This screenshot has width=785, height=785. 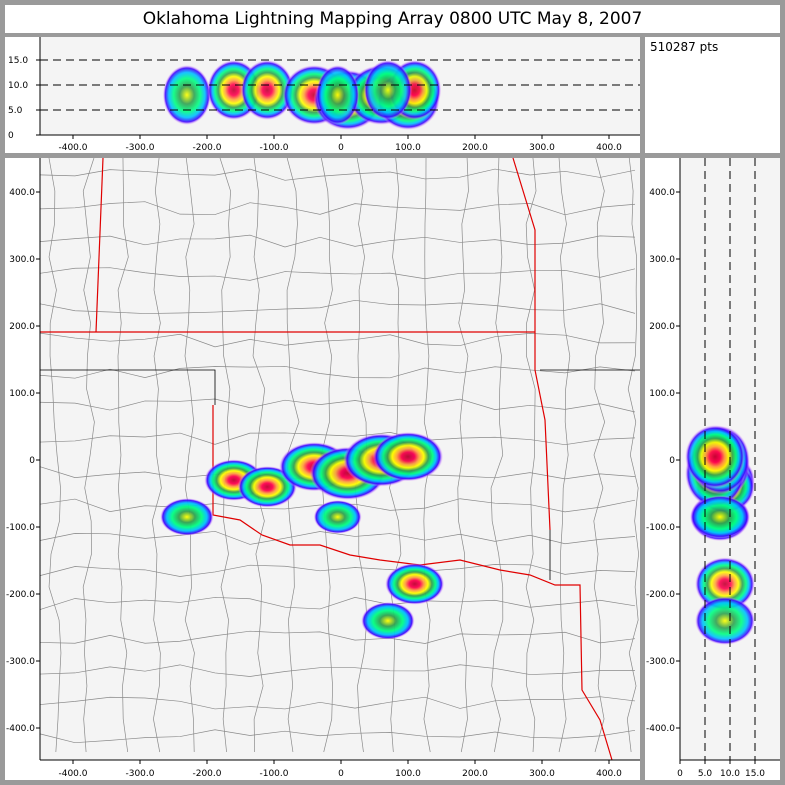 What do you see at coordinates (662, 260) in the screenshot?
I see `side-y-tick-label: 300.0` at bounding box center [662, 260].